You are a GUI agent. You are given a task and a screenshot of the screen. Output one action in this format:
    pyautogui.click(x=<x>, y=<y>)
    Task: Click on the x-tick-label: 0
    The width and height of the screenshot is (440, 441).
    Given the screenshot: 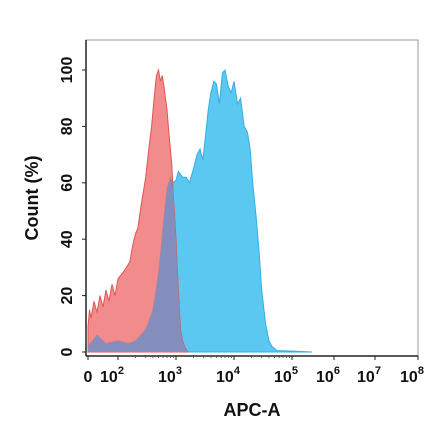 What is the action you would take?
    pyautogui.click(x=88, y=377)
    